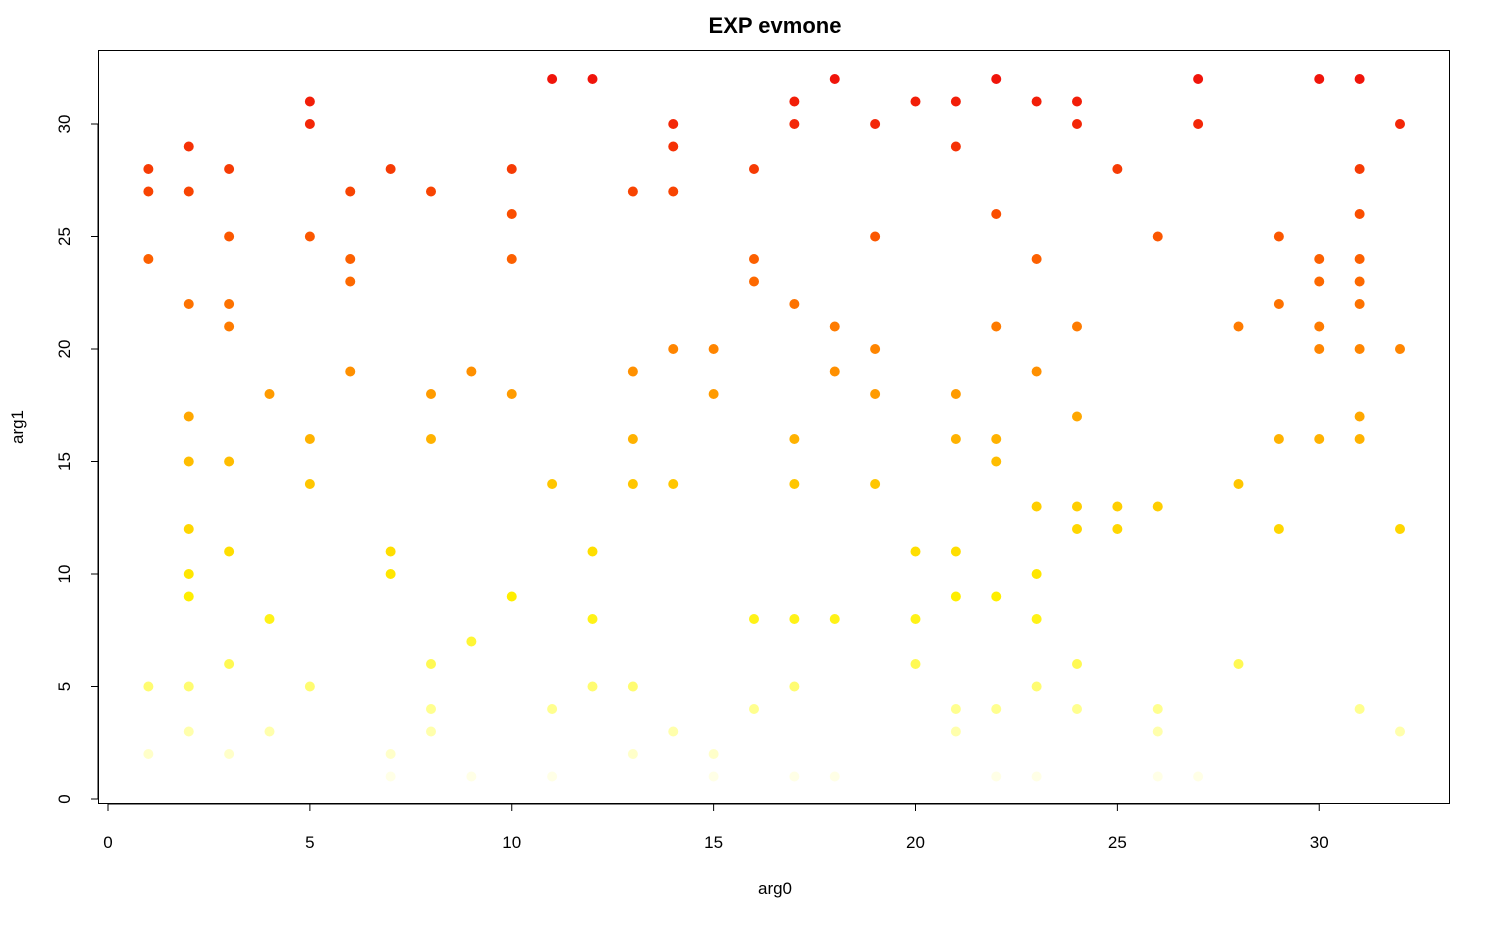  What do you see at coordinates (511, 842) in the screenshot?
I see `x-tick-label: 10` at bounding box center [511, 842].